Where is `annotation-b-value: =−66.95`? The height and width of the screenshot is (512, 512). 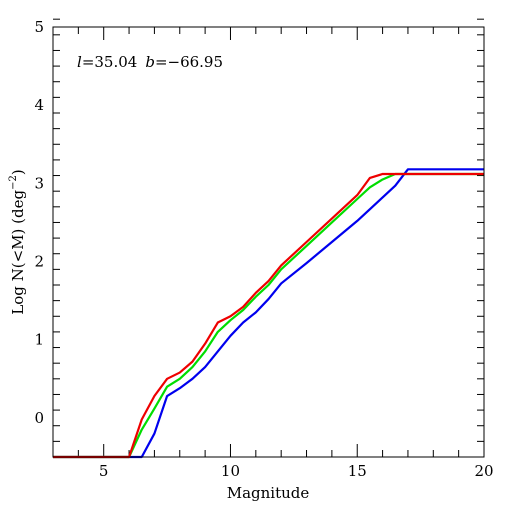
annotation-b-value: =−66.95 is located at coordinates (189, 62).